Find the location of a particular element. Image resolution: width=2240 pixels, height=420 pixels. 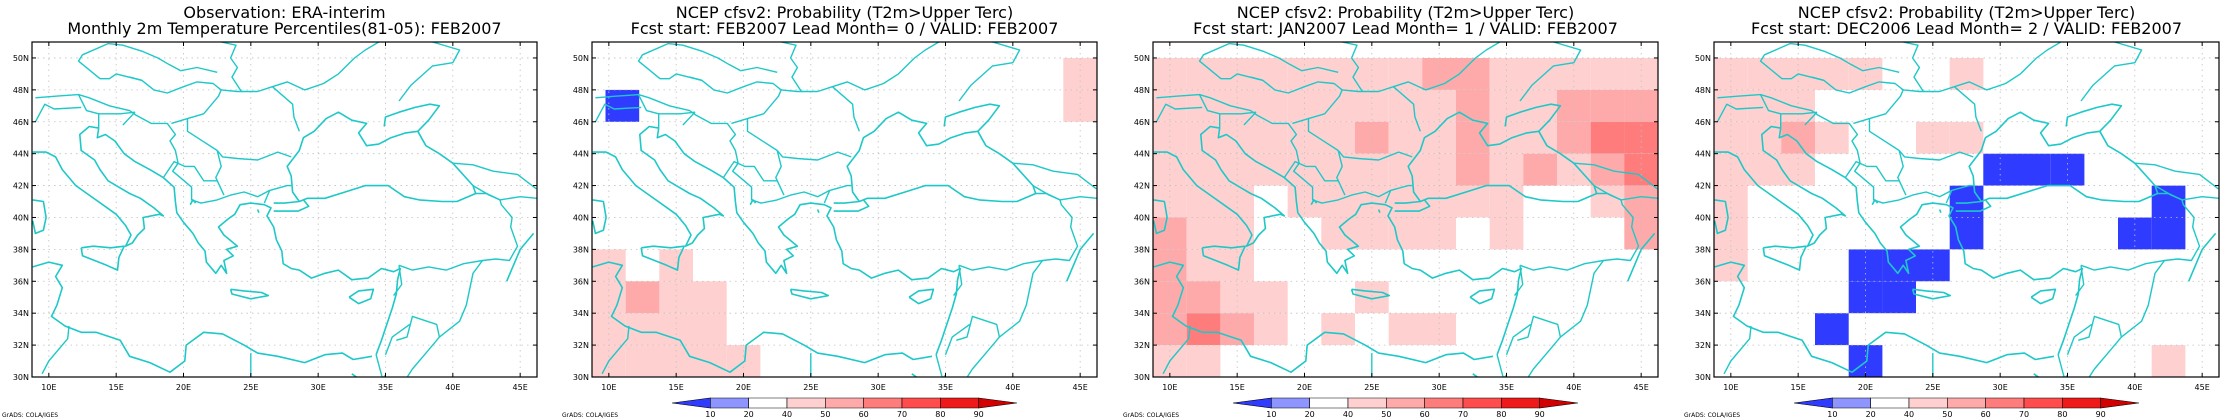

lon-label: 20E is located at coordinates (183, 387).